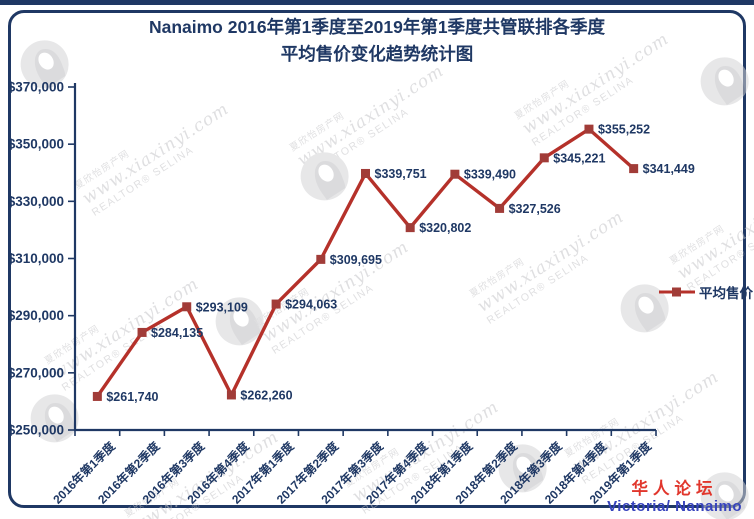  I want to click on data-point-label: $355,252, so click(624, 130).